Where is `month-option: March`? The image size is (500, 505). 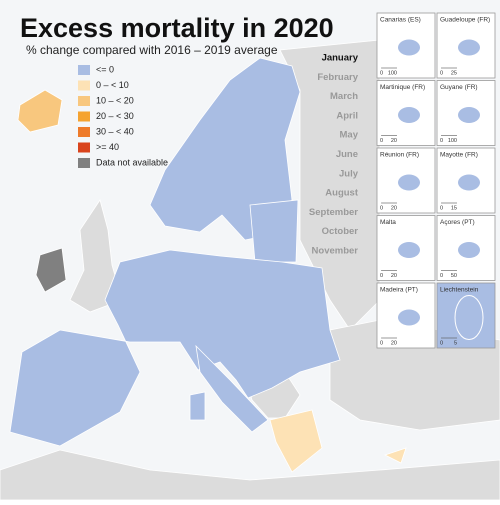
month-option: March is located at coordinates (344, 96).